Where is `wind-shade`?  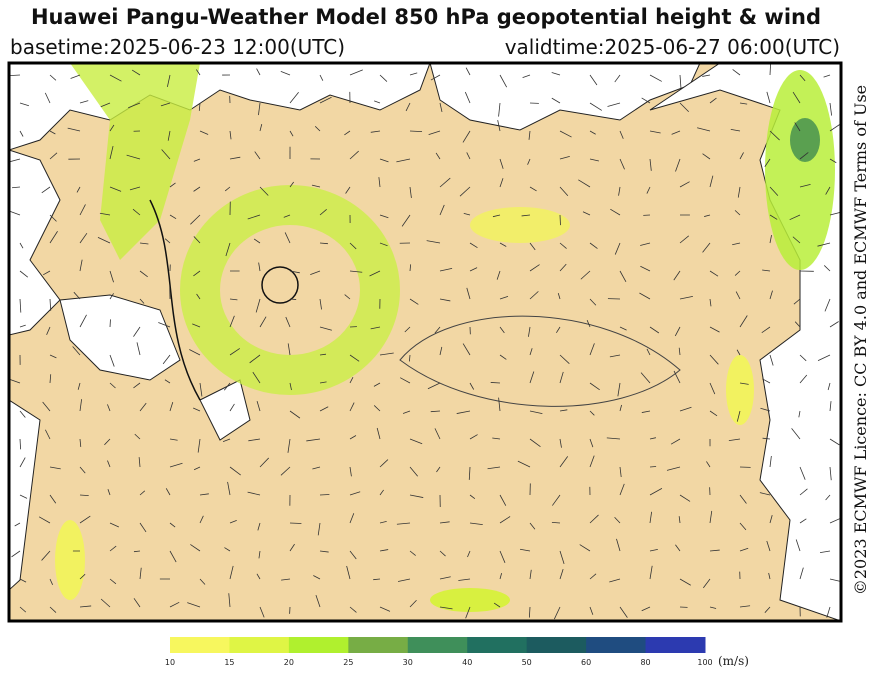 wind-shade is located at coordinates (70, 560).